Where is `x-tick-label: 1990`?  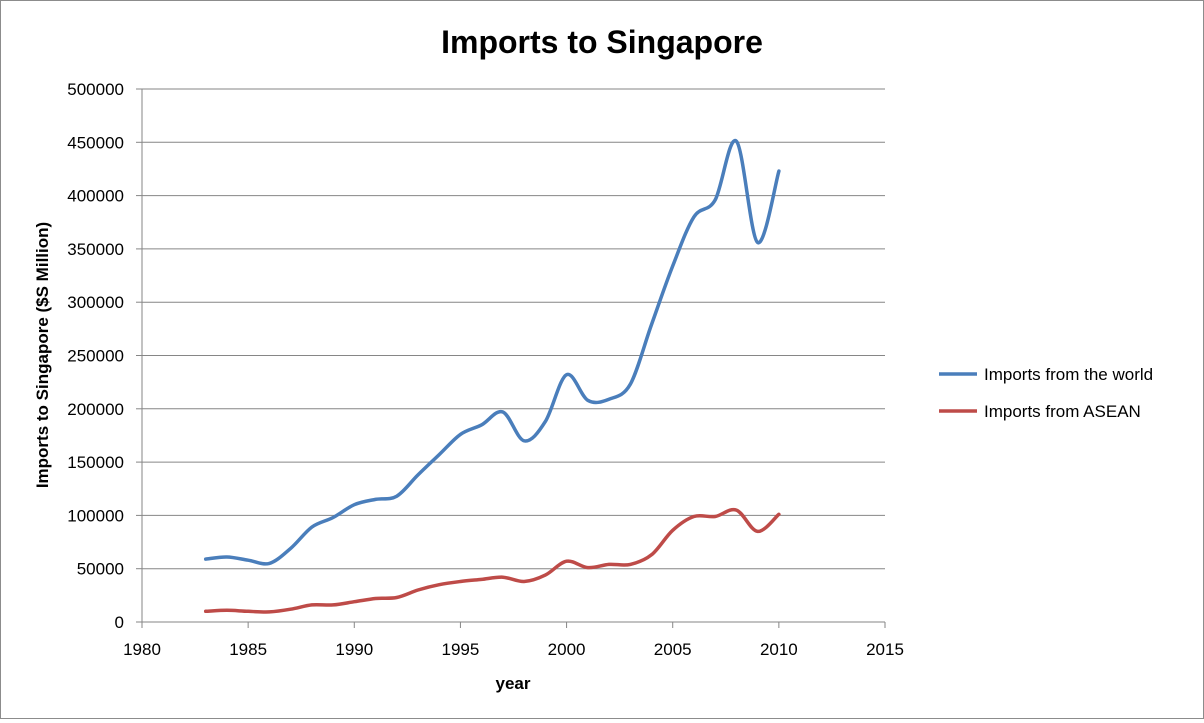 x-tick-label: 1990 is located at coordinates (354, 649).